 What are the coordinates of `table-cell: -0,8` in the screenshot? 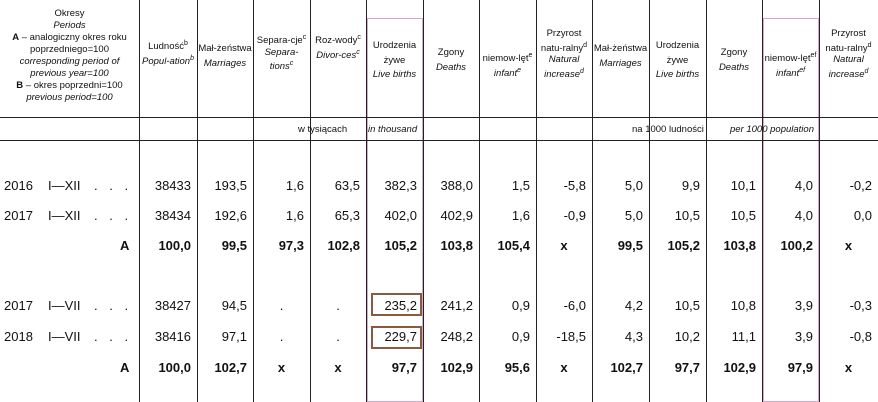 It's located at (860, 336).